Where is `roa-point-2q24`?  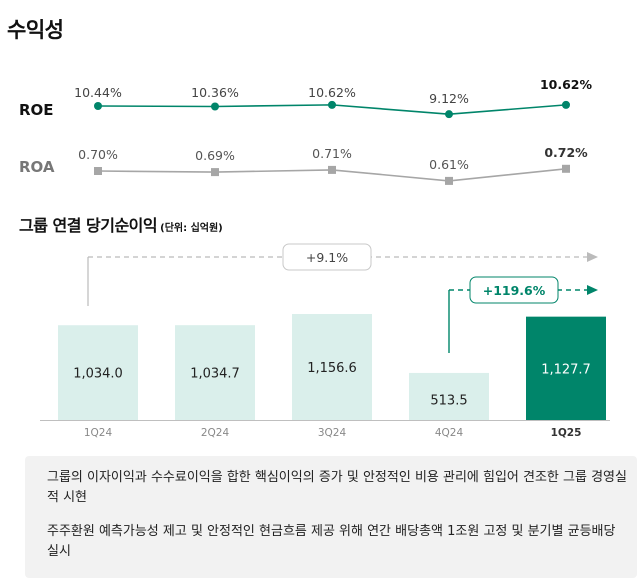 roa-point-2q24 is located at coordinates (215, 172).